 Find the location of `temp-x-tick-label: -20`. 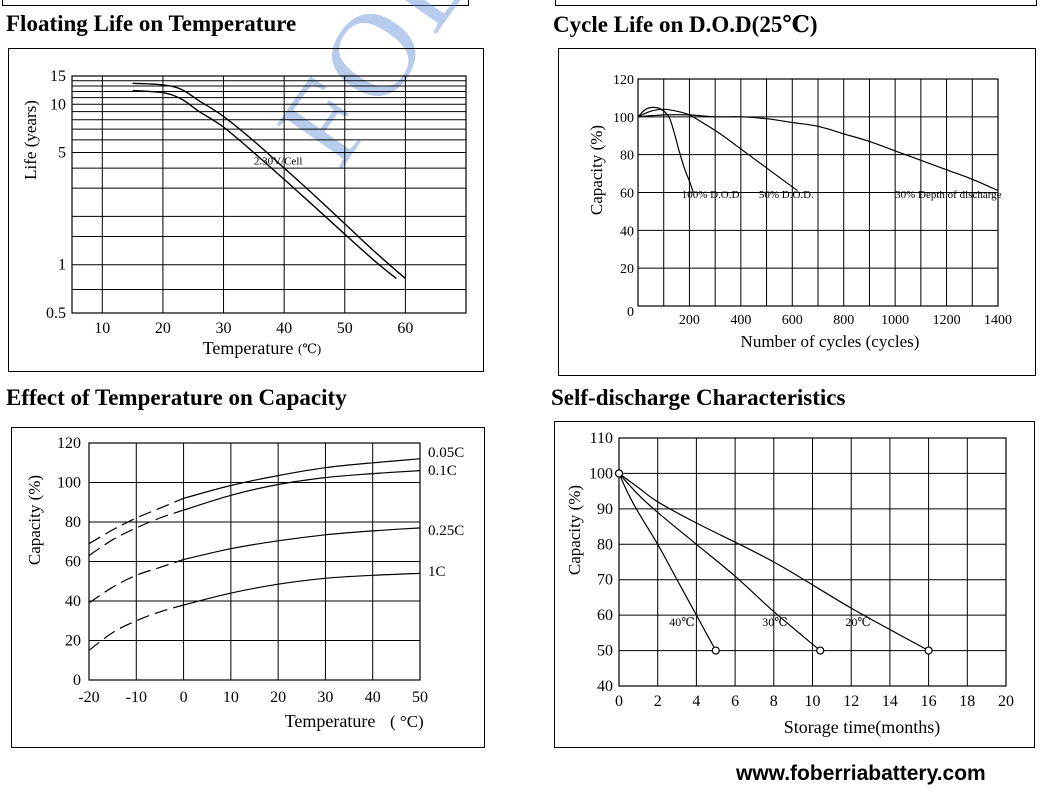

temp-x-tick-label: -20 is located at coordinates (88, 697).